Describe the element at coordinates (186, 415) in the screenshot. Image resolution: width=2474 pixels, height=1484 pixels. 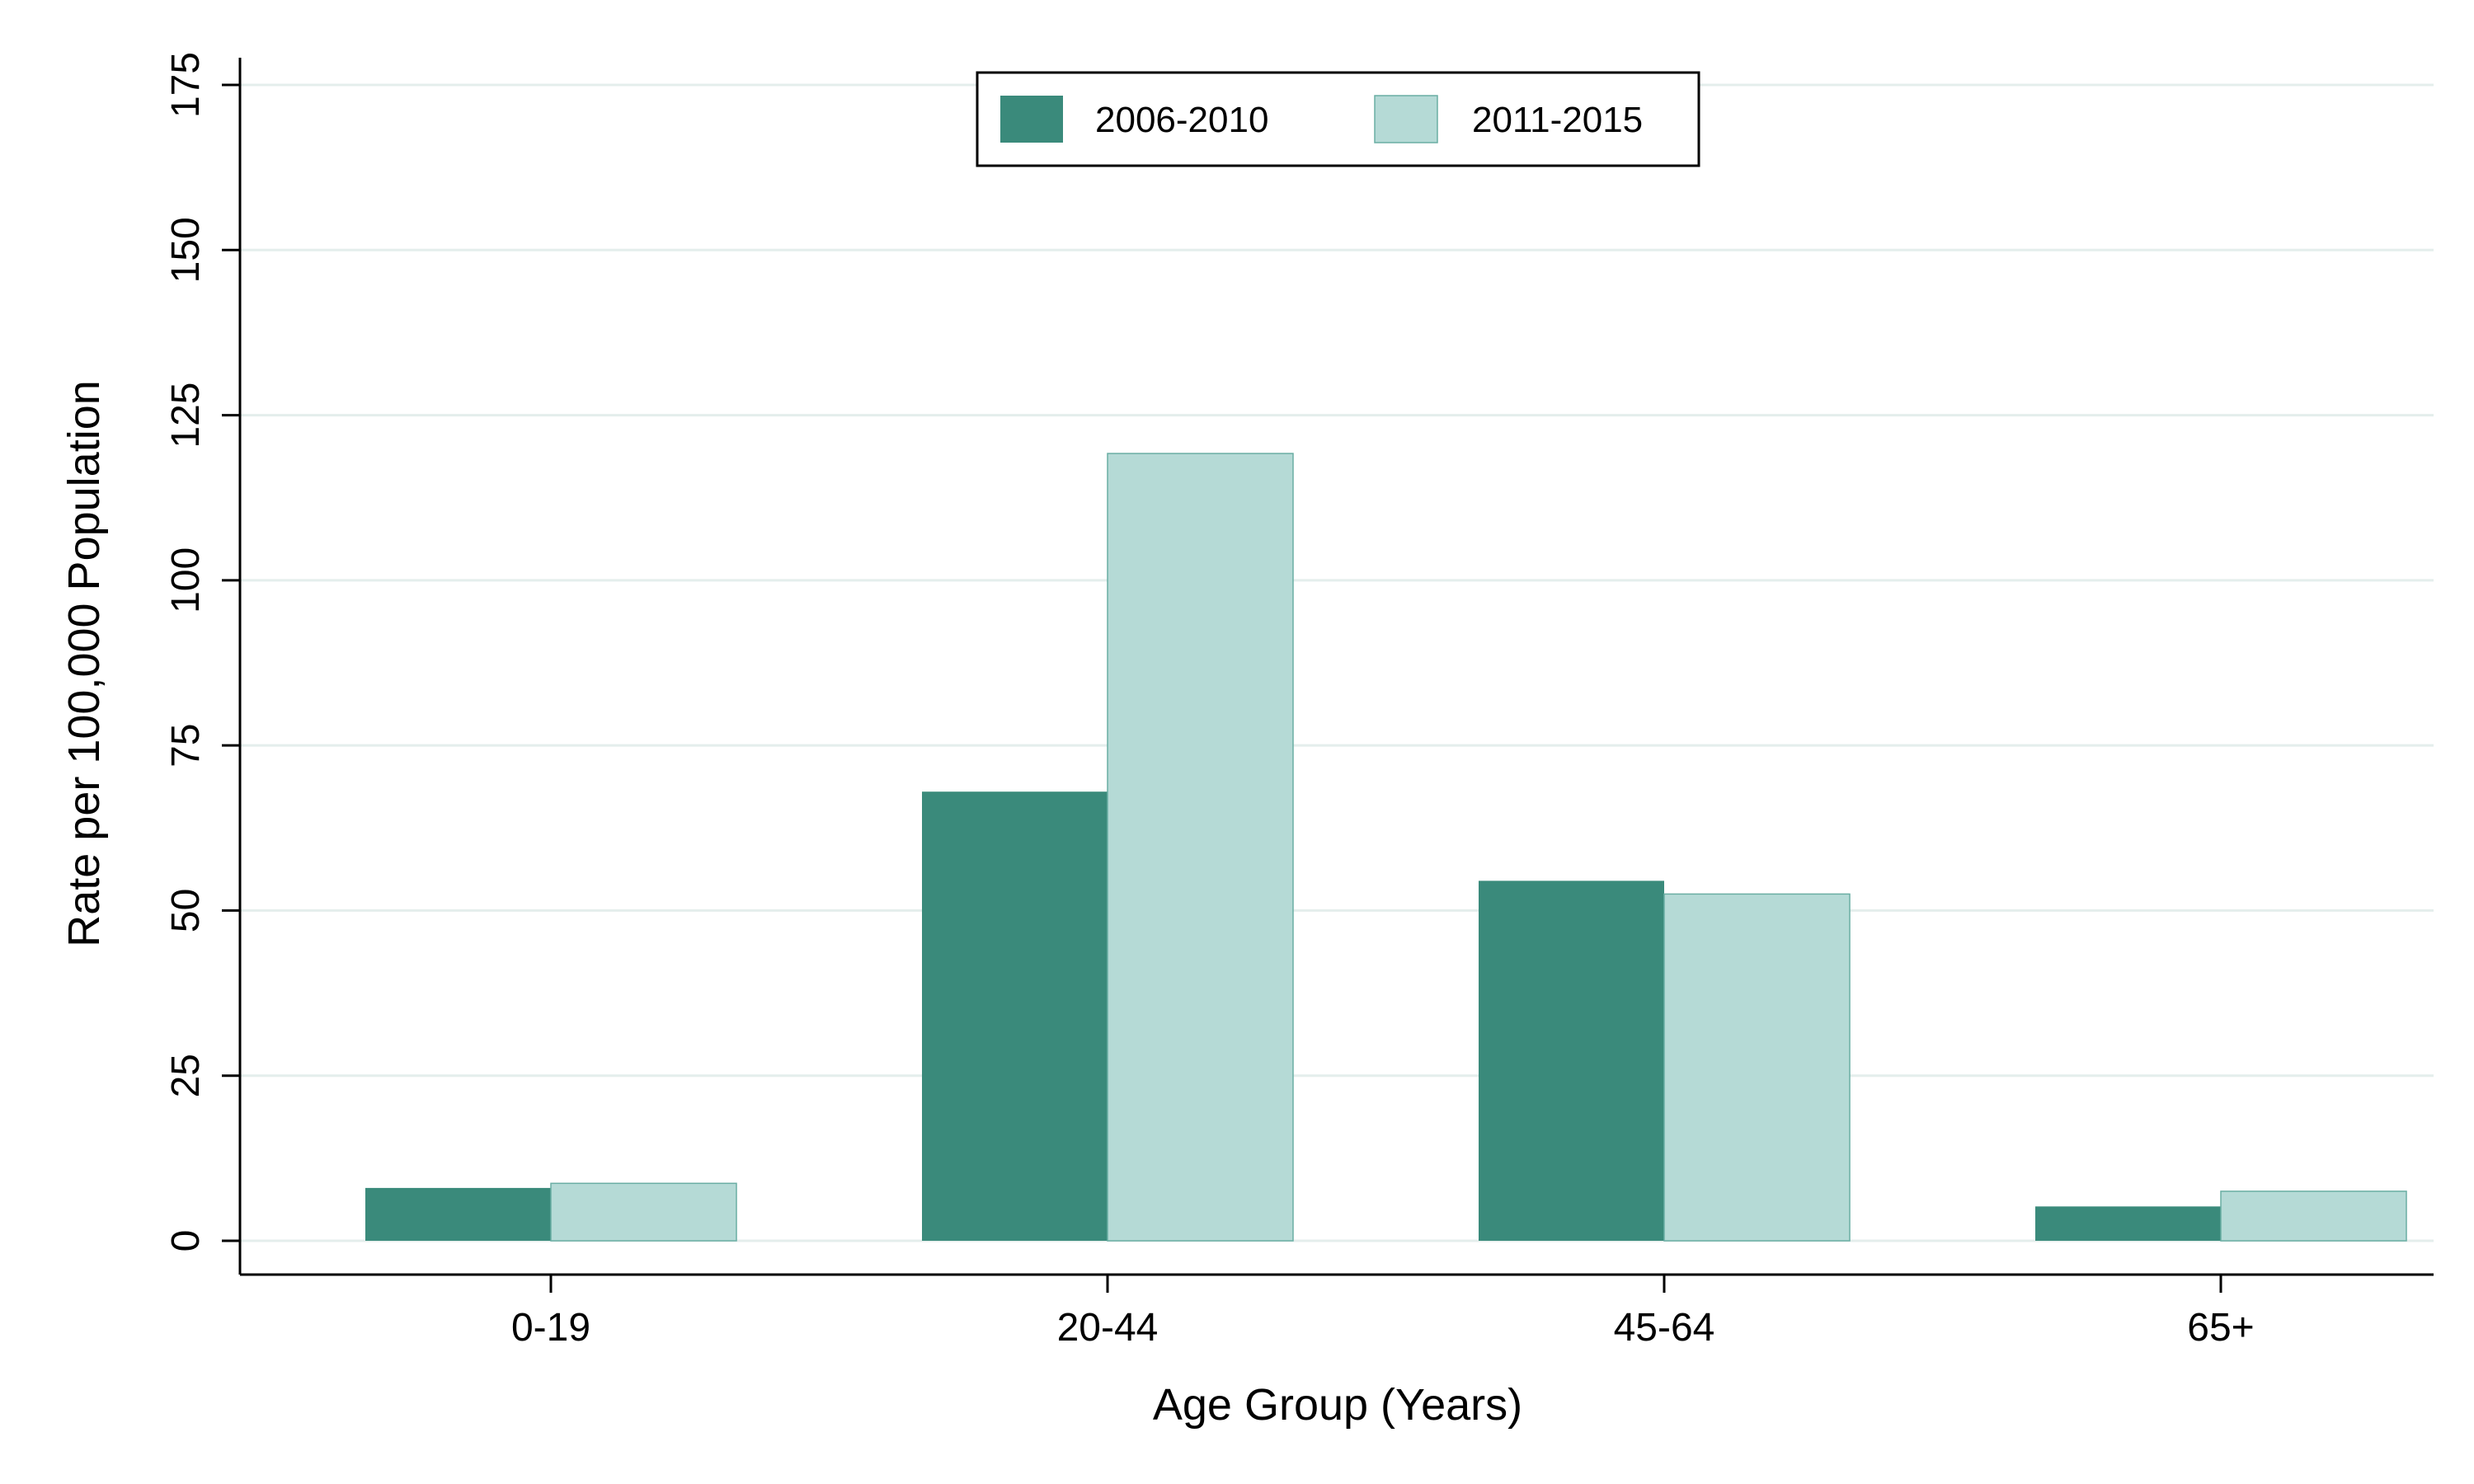
I see `y-tick-label-125: 125` at that location.